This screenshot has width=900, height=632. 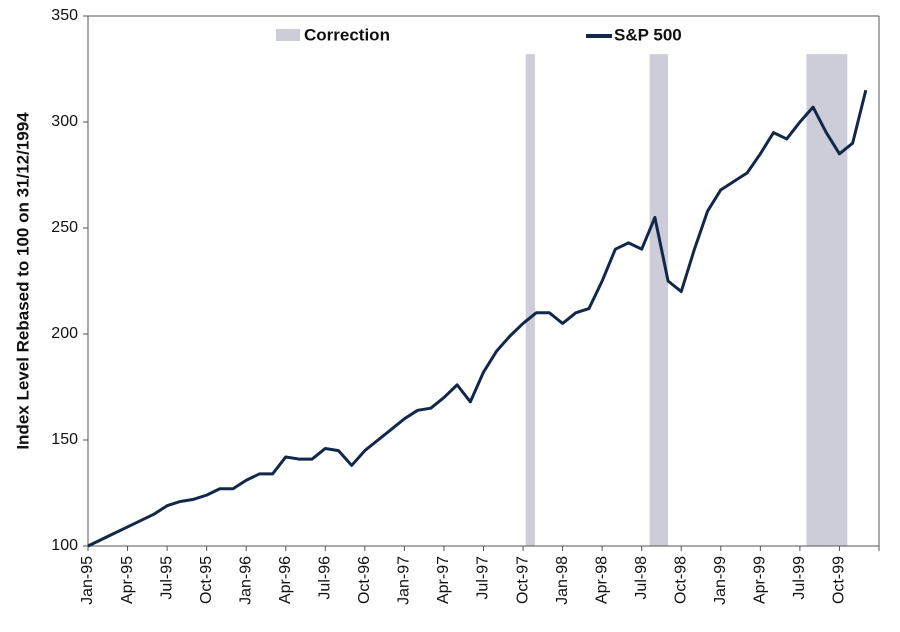 I want to click on x-tick-label: Apr-99, so click(x=760, y=580).